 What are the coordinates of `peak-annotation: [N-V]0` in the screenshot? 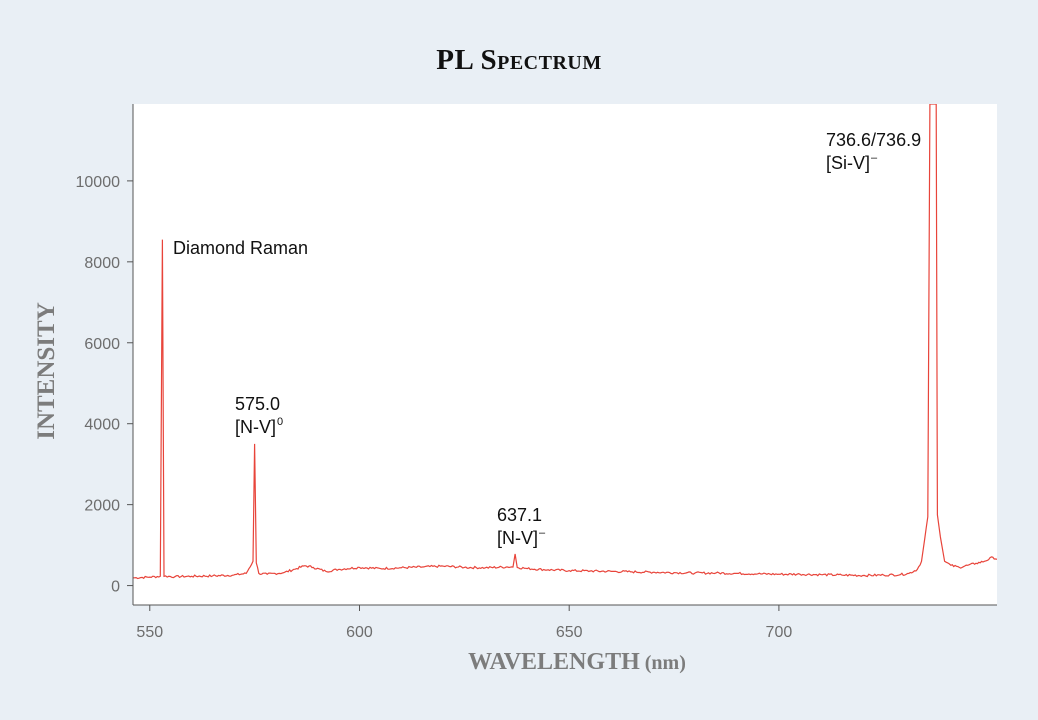 It's located at (259, 426).